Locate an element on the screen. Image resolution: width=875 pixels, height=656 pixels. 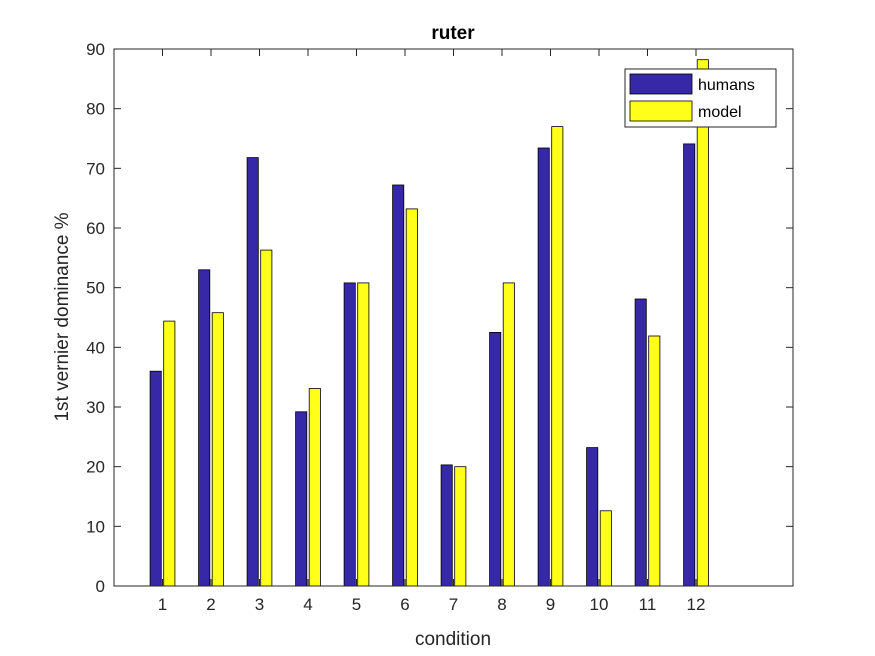
y-axis-title: 1st vernier dominance % is located at coordinates (62, 316).